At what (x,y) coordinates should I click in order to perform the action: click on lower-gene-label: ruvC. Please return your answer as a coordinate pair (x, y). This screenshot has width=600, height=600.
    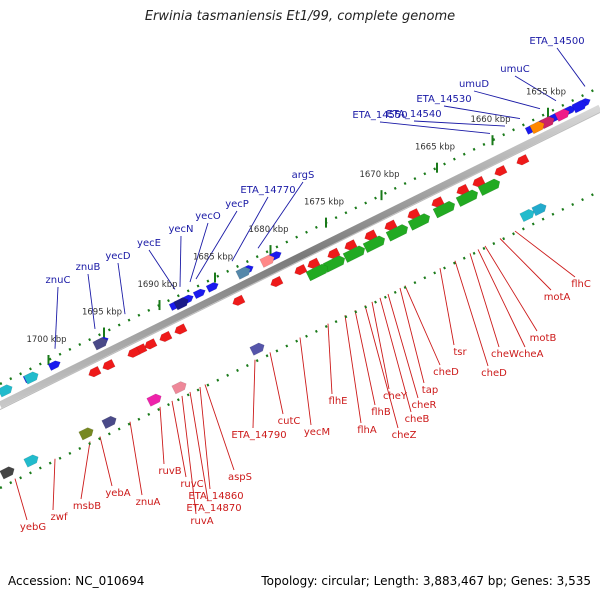
    Looking at the image, I should click on (191, 484).